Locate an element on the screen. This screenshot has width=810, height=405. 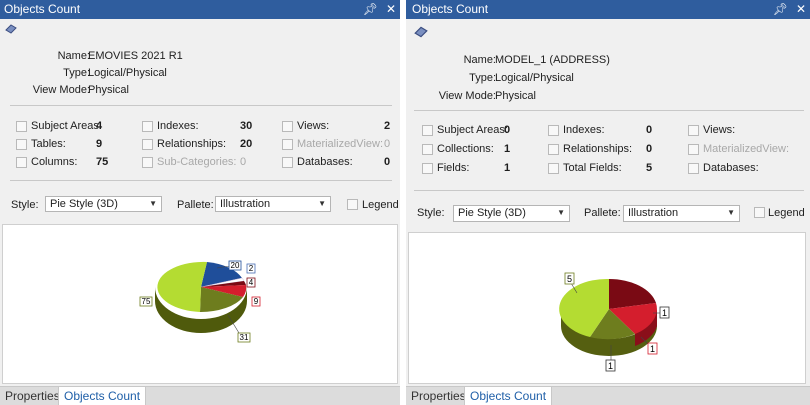
pie-chart: 5 1 1 1 is located at coordinates (614, 322).